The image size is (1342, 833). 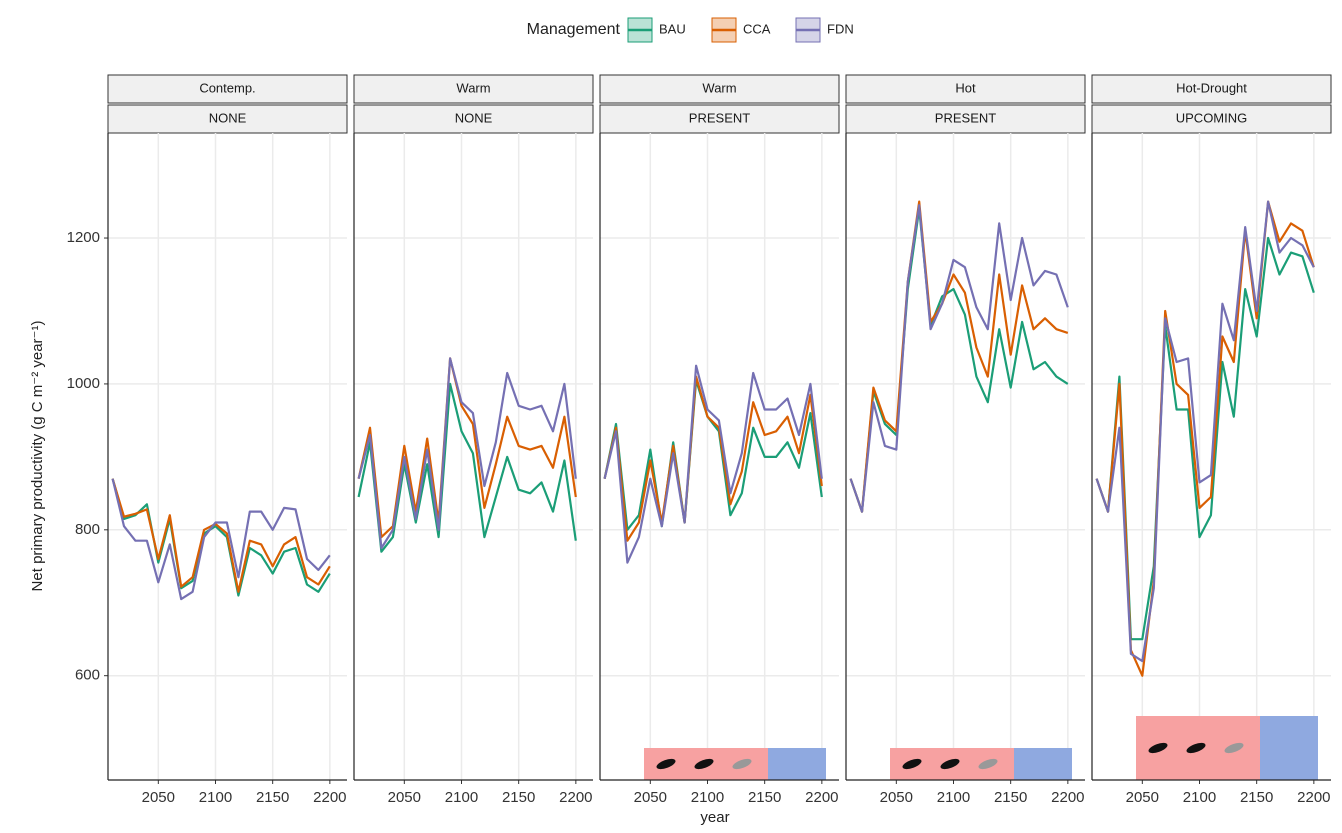 I want to click on y-tick-label: 1200, so click(x=83, y=237).